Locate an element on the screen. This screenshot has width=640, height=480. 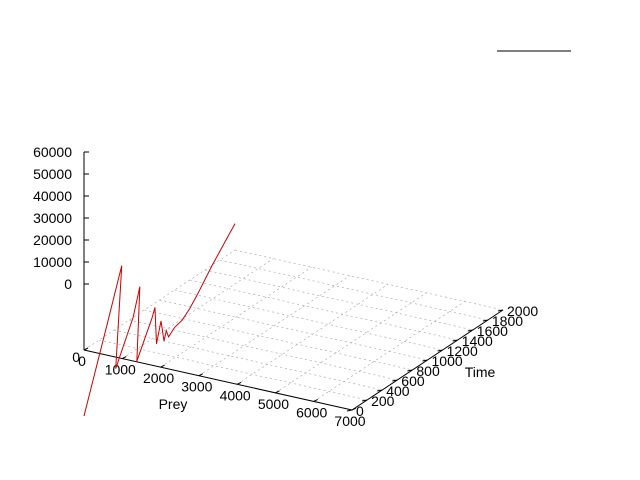
x-tick-label: 3000 is located at coordinates (196, 387).